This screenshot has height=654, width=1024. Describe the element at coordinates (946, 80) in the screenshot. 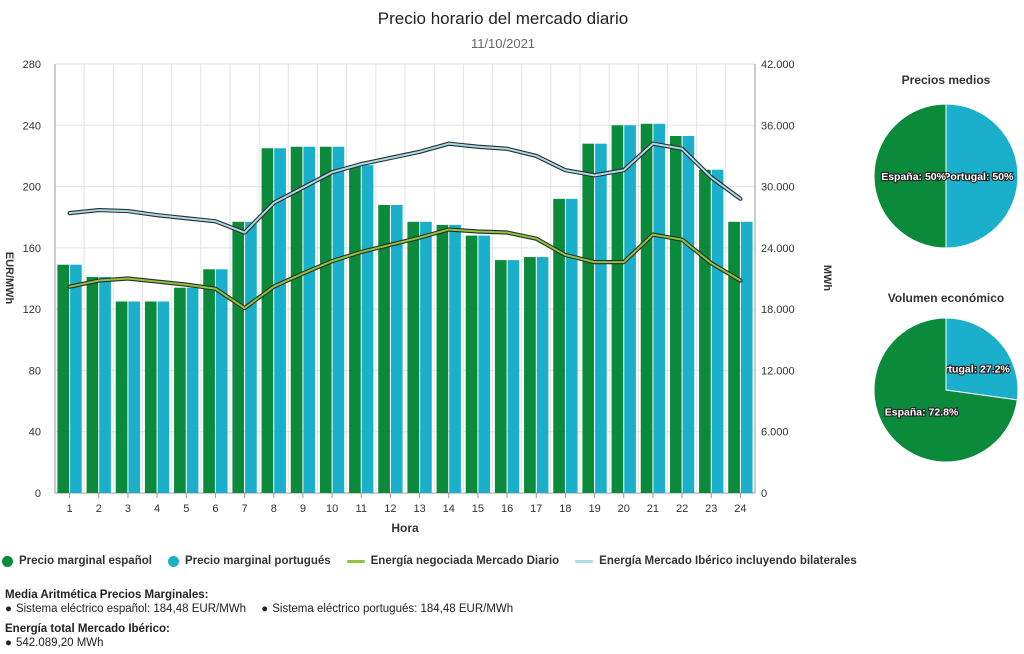

I see `pie-title-precios: Precios medios` at that location.